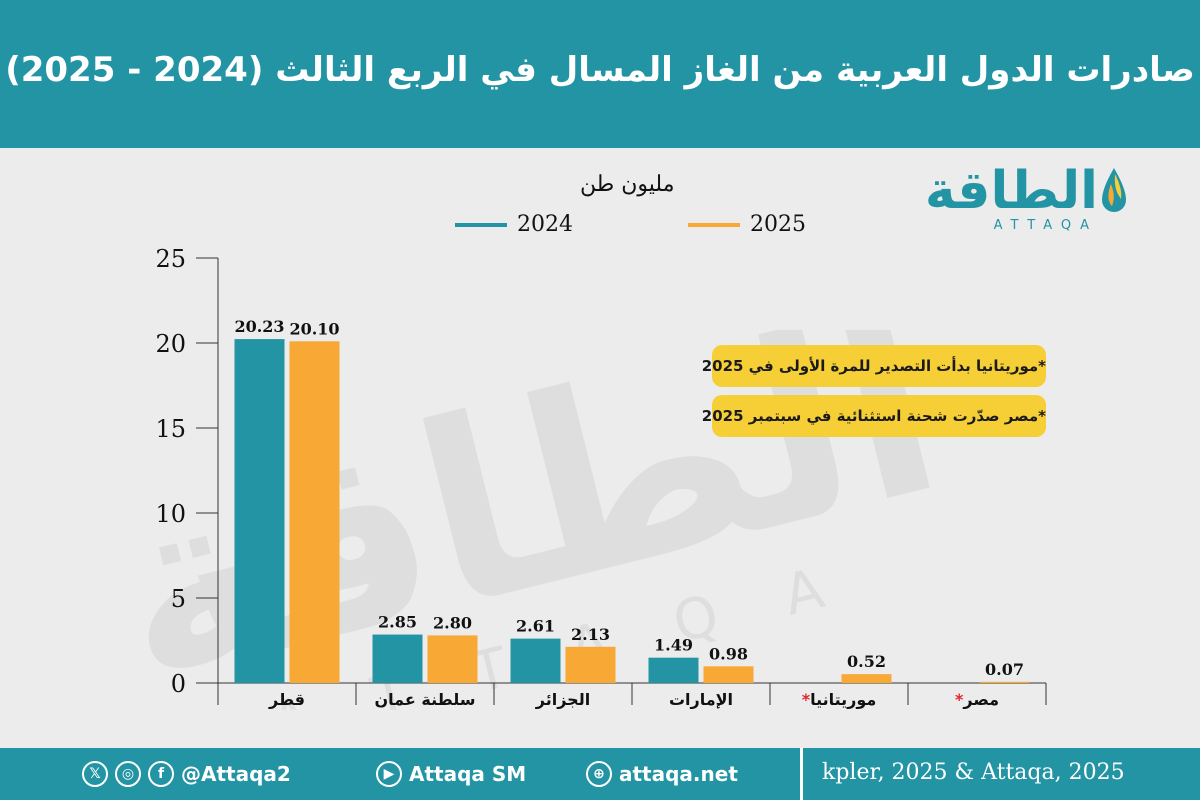  Describe the element at coordinates (977, 699) in the screenshot. I see `x-category-label: مصر*` at that location.